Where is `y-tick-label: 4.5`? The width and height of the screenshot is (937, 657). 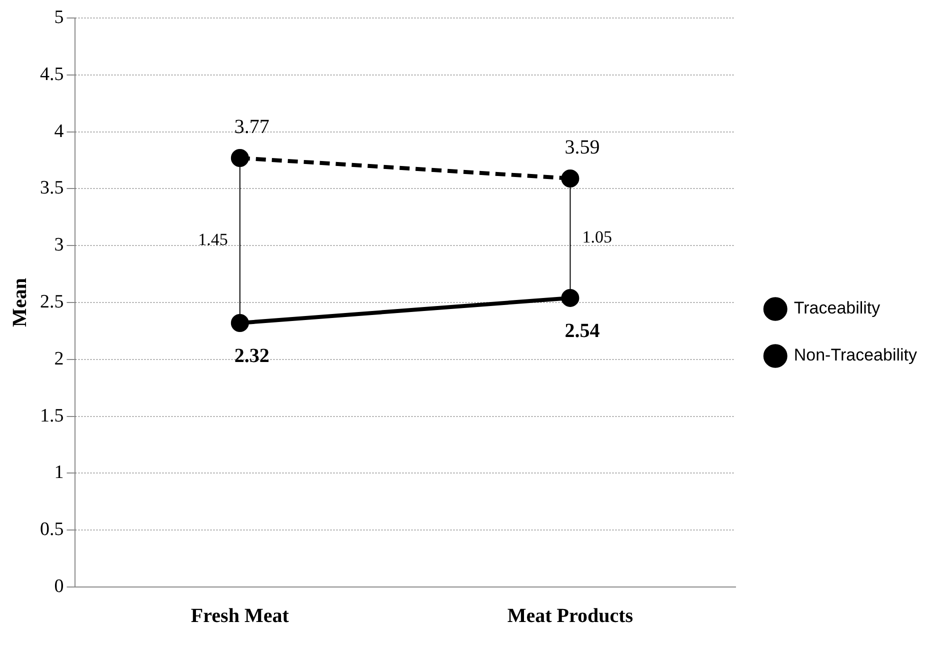 y-tick-label: 4.5 is located at coordinates (52, 74).